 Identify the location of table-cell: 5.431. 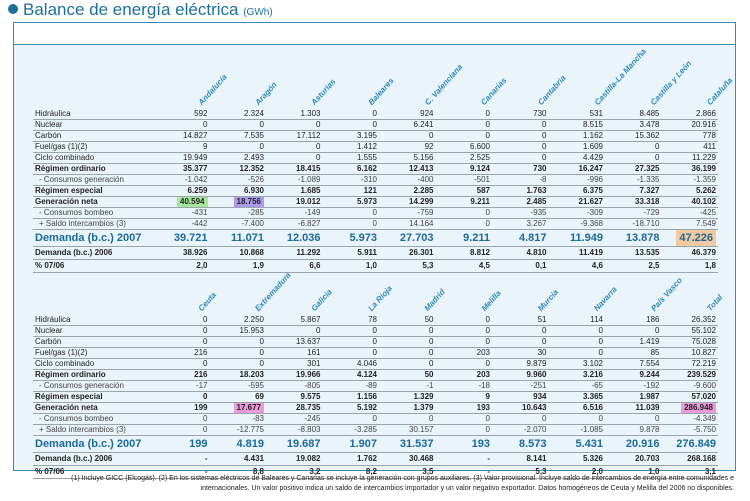
(576, 444).